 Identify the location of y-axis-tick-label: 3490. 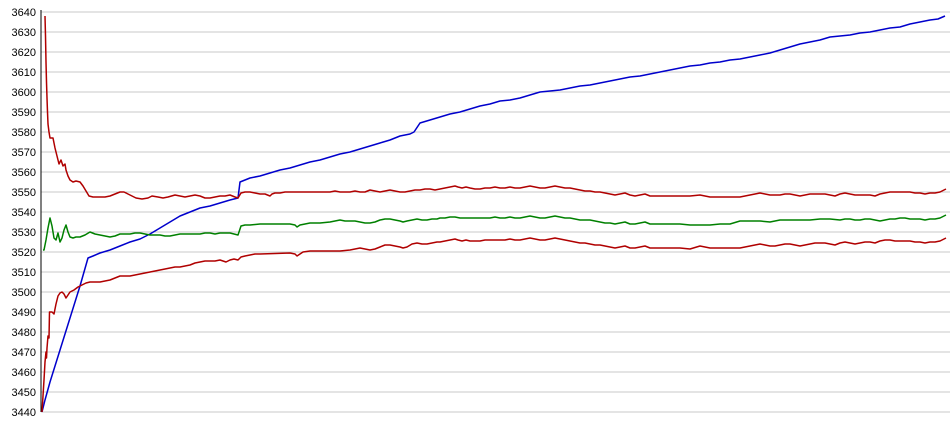
(24, 313).